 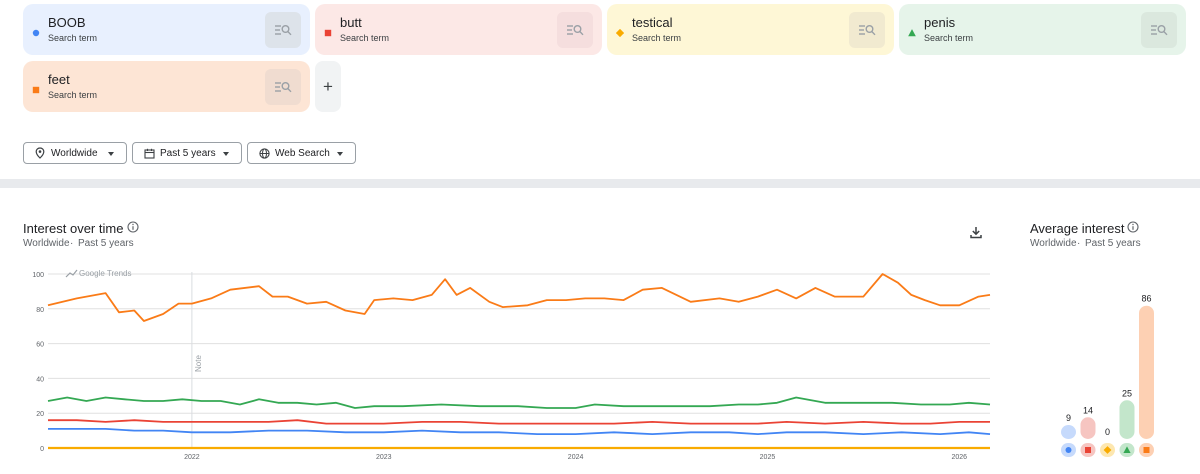 What do you see at coordinates (1146, 372) in the screenshot?
I see `average-bar-feet` at bounding box center [1146, 372].